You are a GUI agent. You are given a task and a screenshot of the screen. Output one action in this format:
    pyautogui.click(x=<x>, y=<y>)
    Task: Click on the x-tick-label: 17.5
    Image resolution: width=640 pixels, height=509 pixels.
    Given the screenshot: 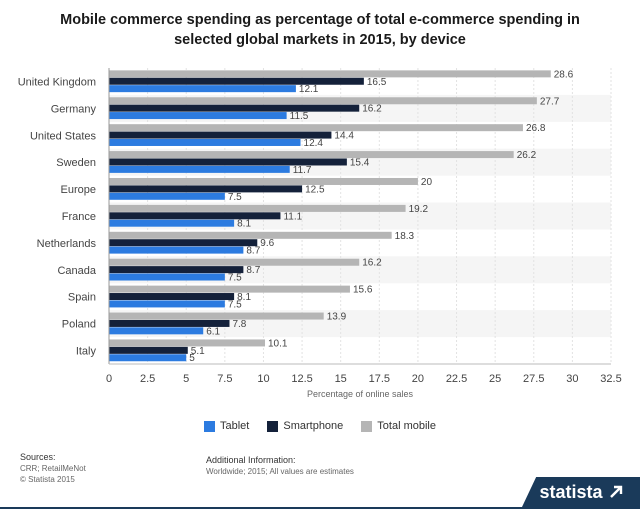 What is the action you would take?
    pyautogui.click(x=379, y=379)
    